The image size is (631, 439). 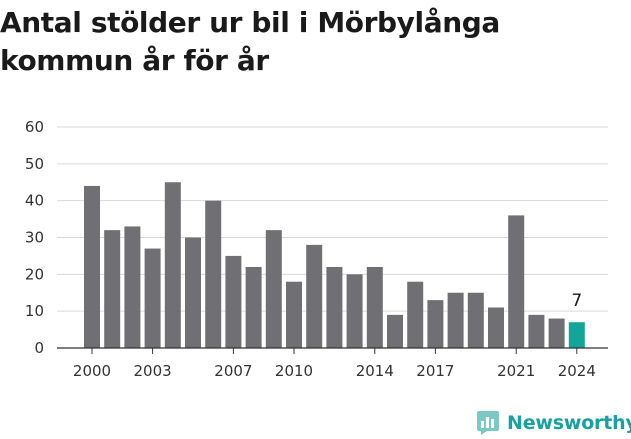 What do you see at coordinates (435, 324) in the screenshot?
I see `bar-2017` at bounding box center [435, 324].